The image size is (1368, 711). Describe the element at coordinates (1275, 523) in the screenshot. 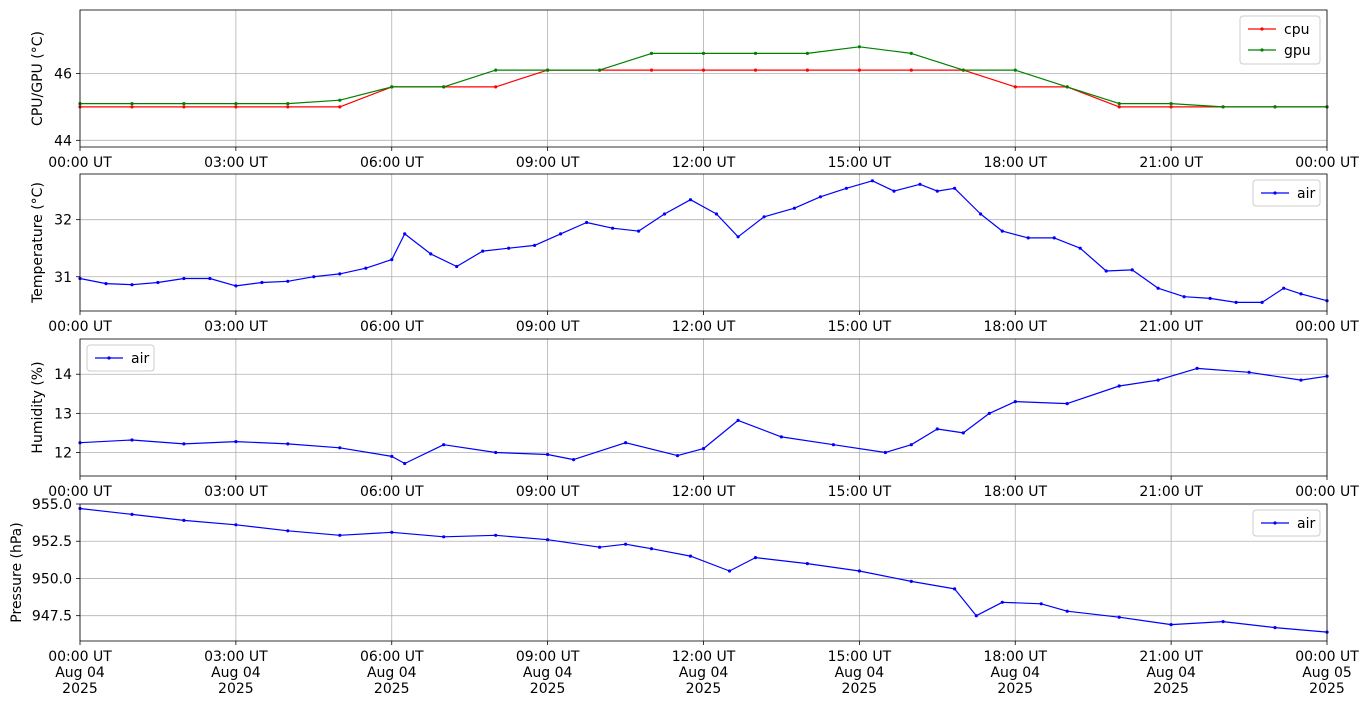

I see `legend-marker-air` at that location.